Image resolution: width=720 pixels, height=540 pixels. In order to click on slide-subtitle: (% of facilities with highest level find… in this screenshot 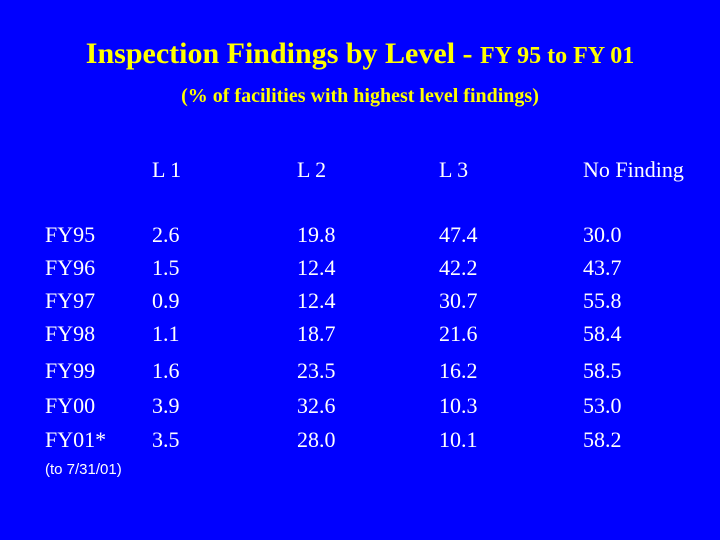, I will do `click(360, 96)`.